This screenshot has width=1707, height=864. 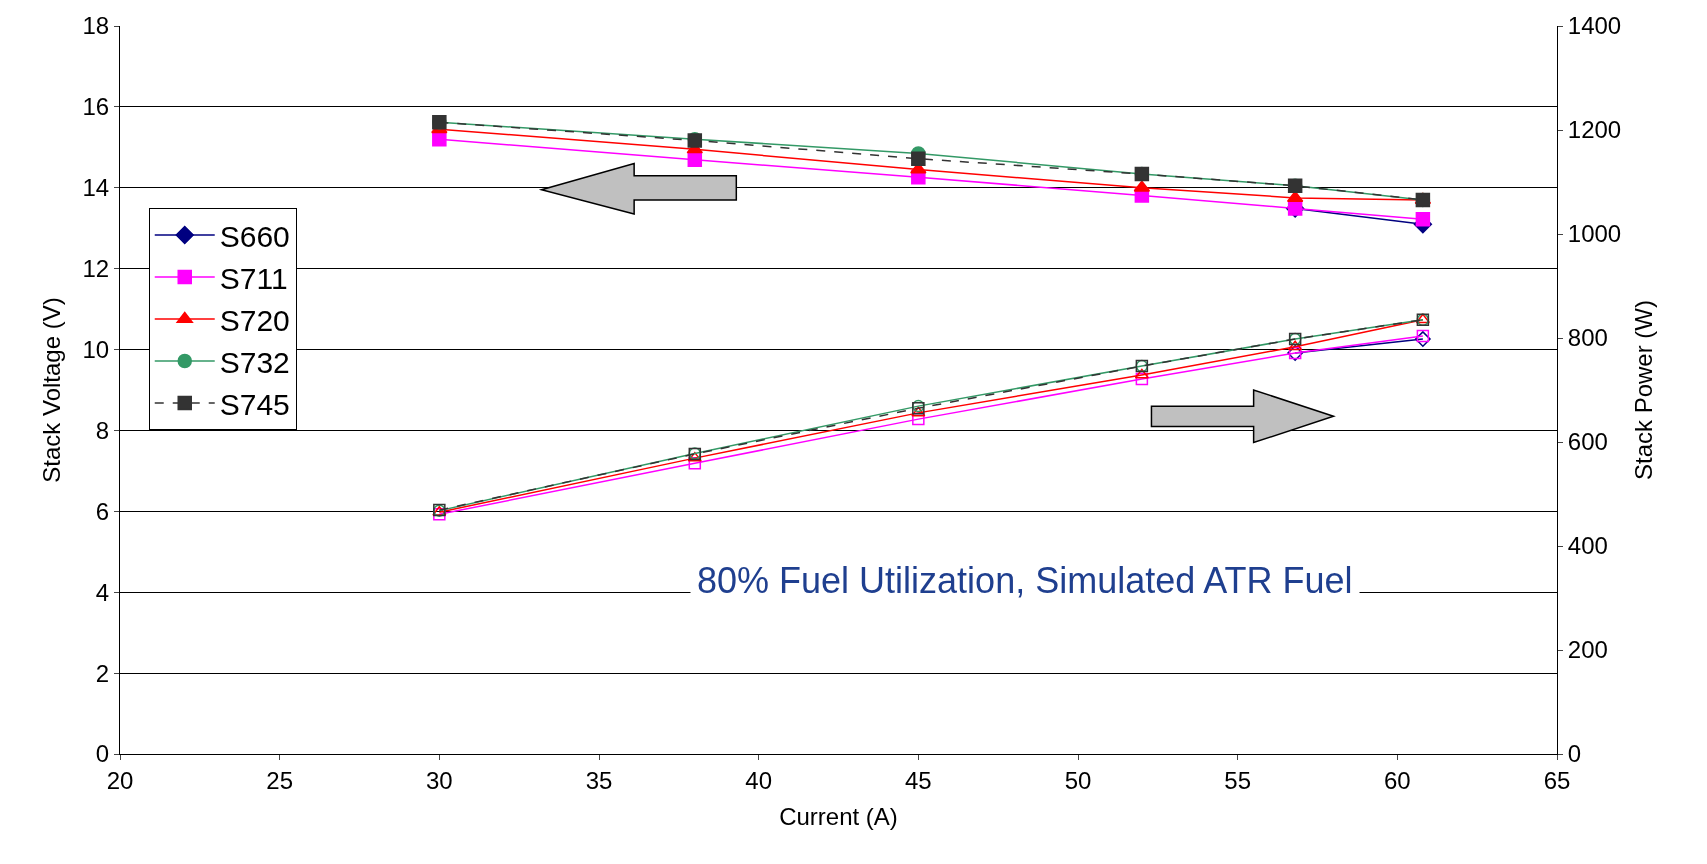 What do you see at coordinates (1574, 754) in the screenshot?
I see `y2-tick-label: 0` at bounding box center [1574, 754].